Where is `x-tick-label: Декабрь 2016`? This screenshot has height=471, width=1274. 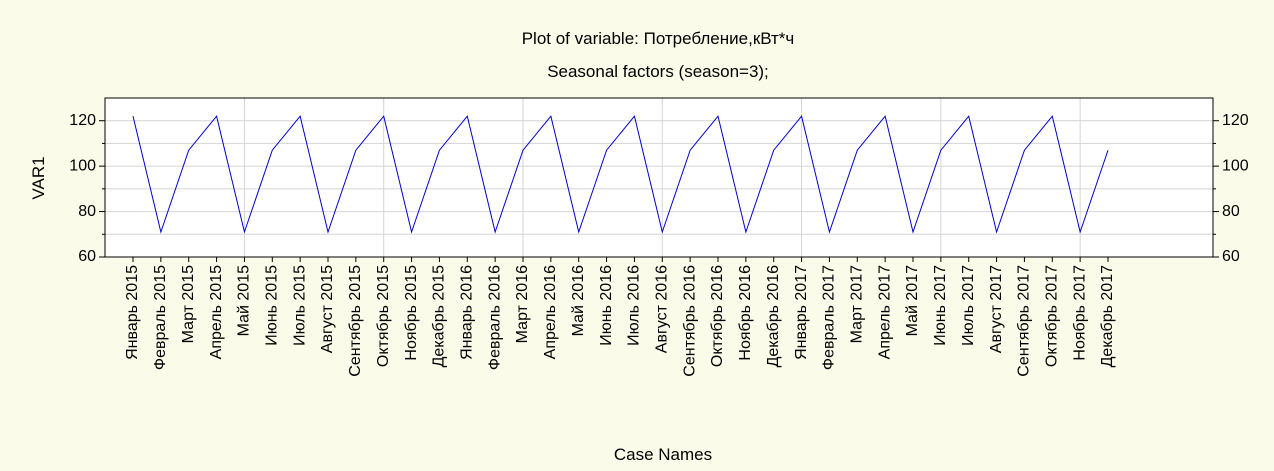
x-tick-label: Декабрь 2016 is located at coordinates (773, 316).